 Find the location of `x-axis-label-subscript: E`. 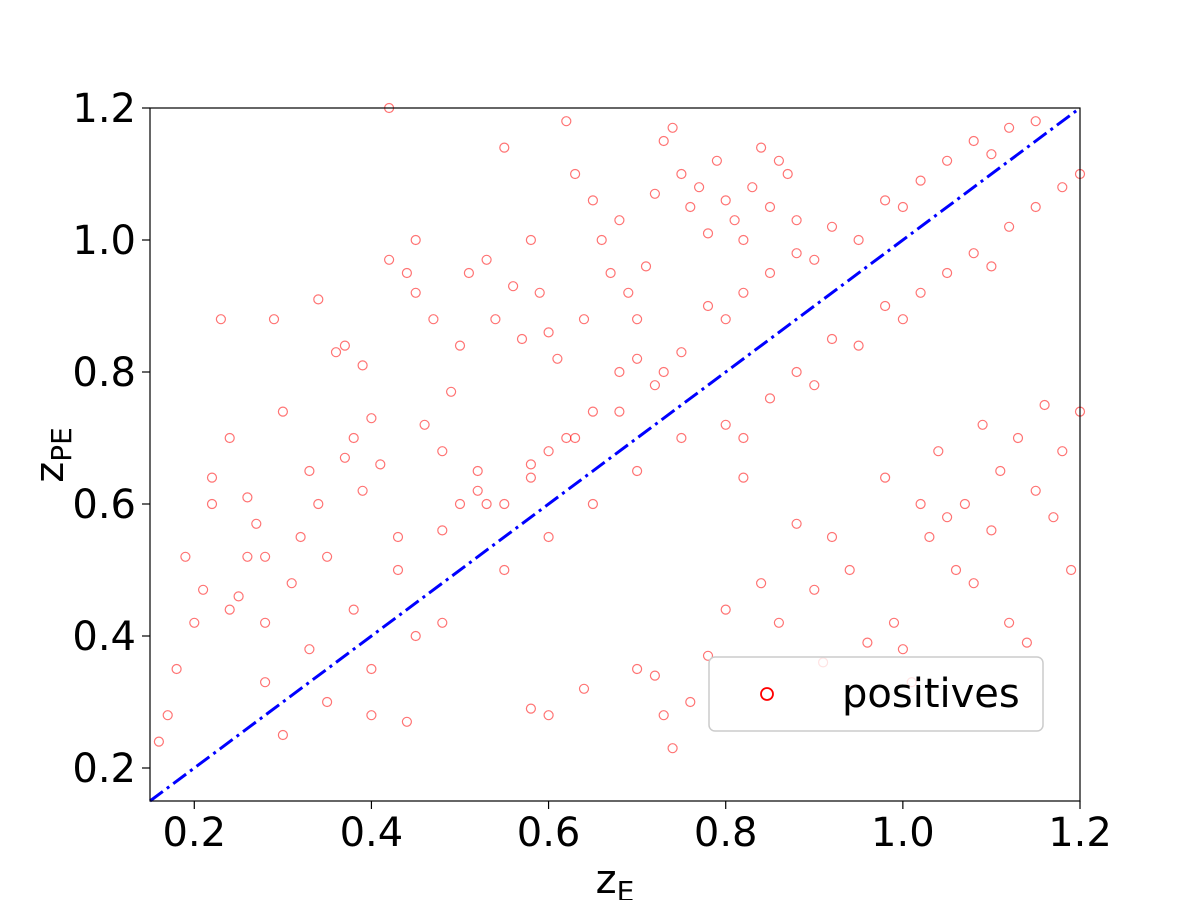

x-axis-label-subscript: E is located at coordinates (626, 887).